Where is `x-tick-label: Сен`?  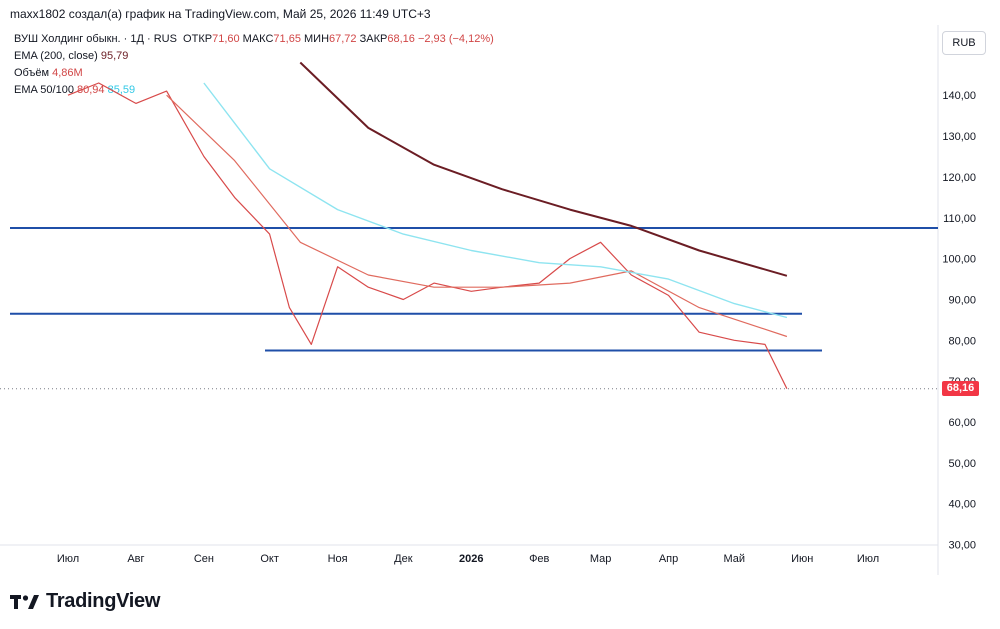
x-tick-label: Сен is located at coordinates (204, 559).